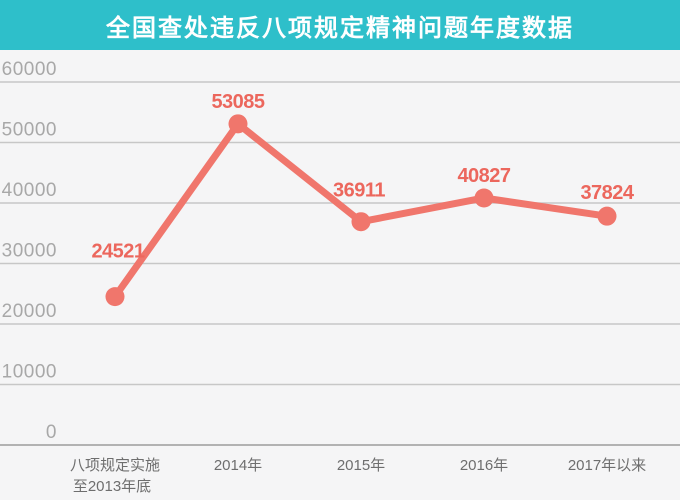 This screenshot has height=500, width=680. I want to click on x-axis-category-label: 八项规定实施至2013年底, so click(115, 476).